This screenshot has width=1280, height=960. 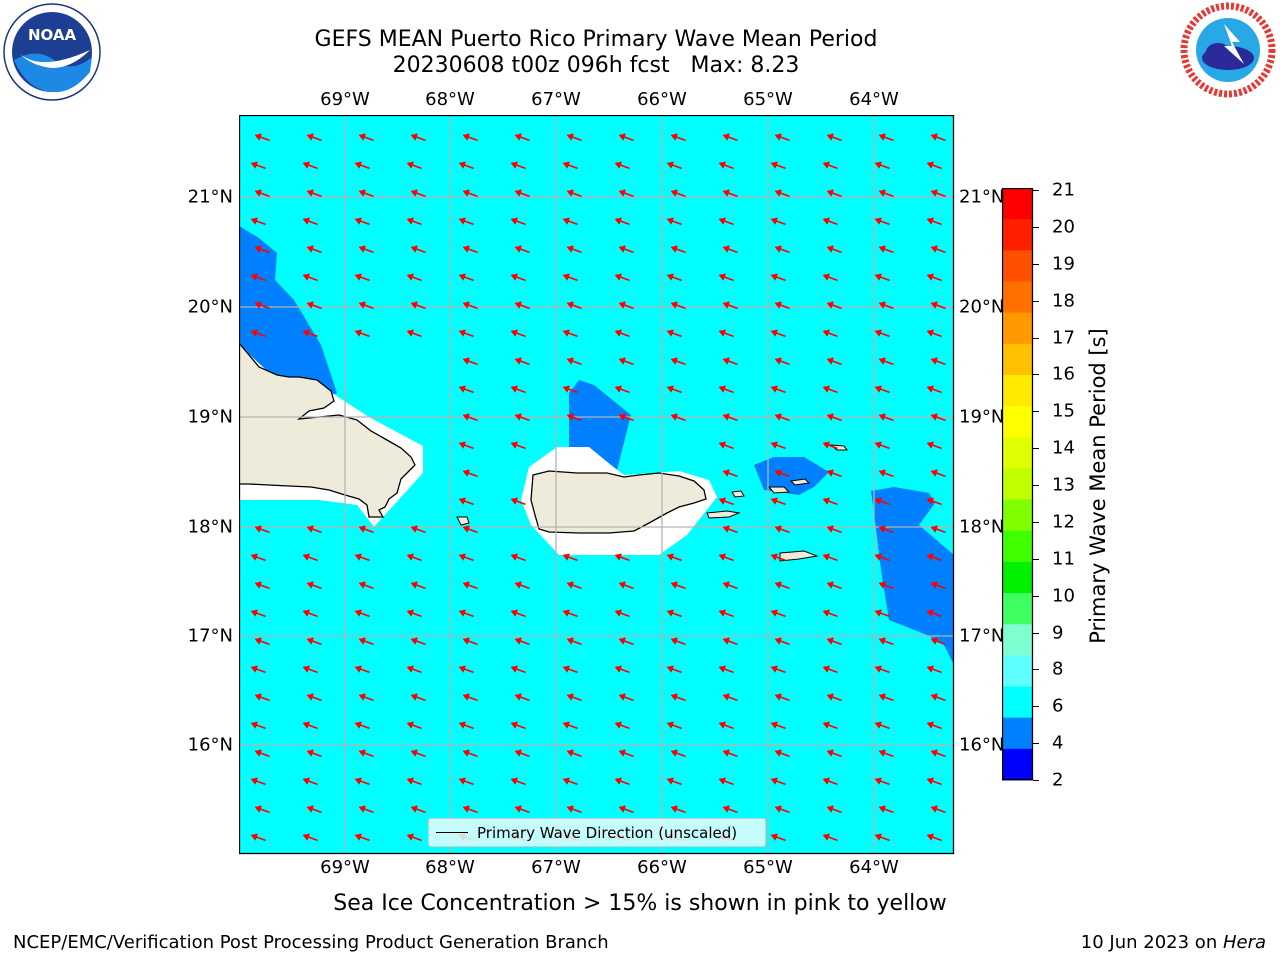 What do you see at coordinates (982, 636) in the screenshot?
I see `lat-tick-right: 17°N` at bounding box center [982, 636].